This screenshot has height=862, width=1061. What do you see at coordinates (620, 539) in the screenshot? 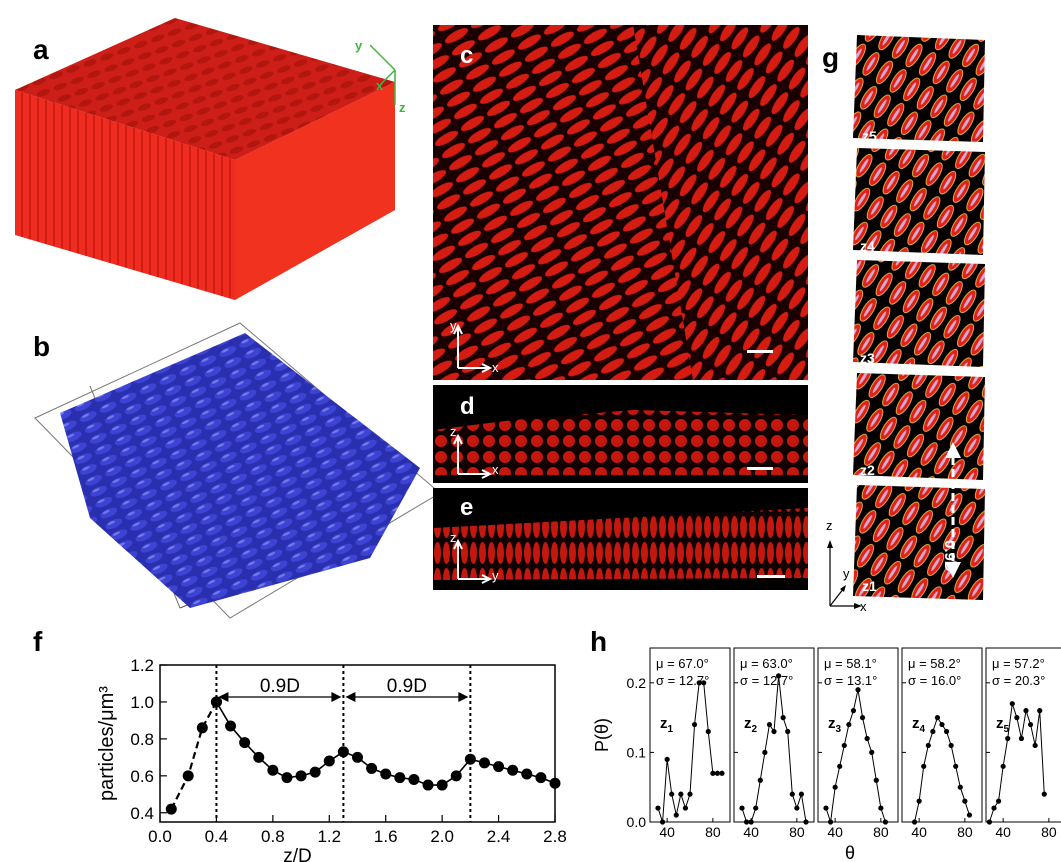
I see `panel-e-yz-image` at bounding box center [620, 539].